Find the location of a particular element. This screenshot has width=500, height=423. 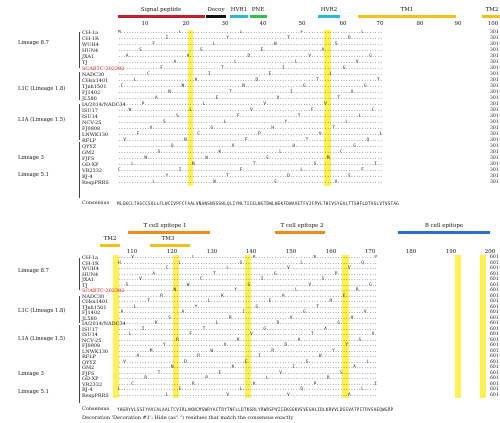

tick-label: 200 is located at coordinates (490, 252).